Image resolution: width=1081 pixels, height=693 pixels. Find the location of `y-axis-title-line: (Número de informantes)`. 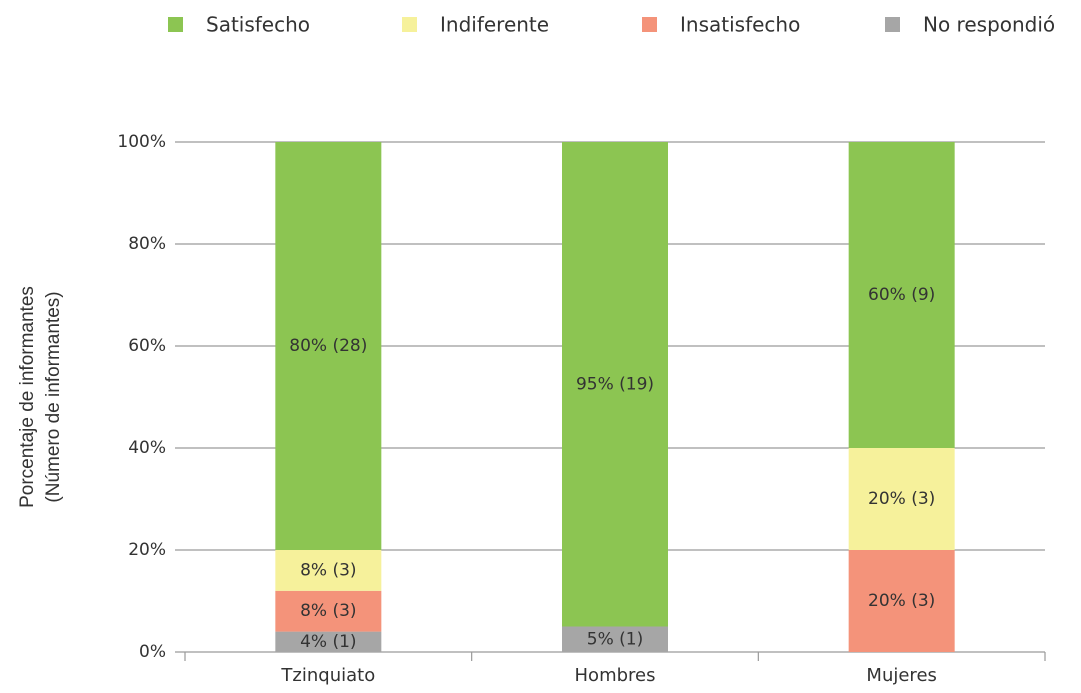

y-axis-title-line: (Número de informantes) is located at coordinates (53, 396).